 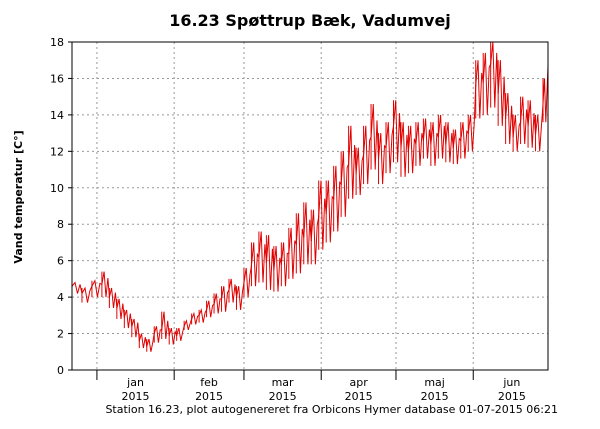 I want to click on x-tick-label: mar, so click(x=283, y=382).